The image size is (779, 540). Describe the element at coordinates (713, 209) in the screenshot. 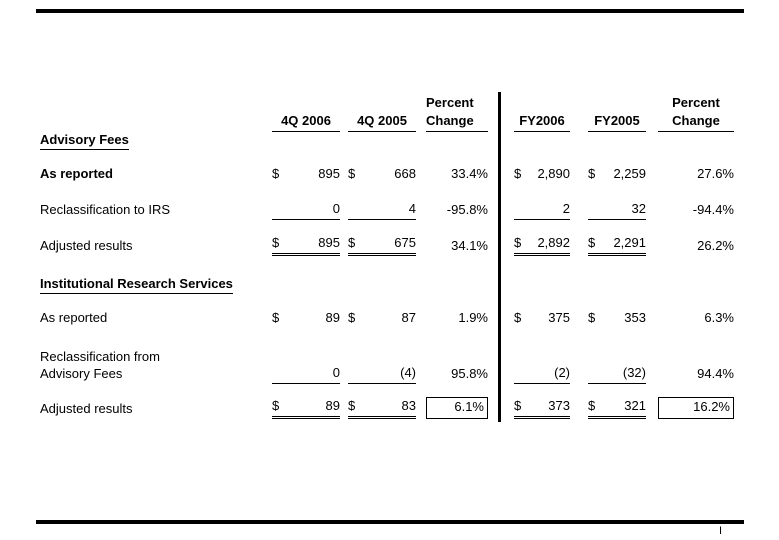

I see `pct-change-fy: -94.4%` at that location.